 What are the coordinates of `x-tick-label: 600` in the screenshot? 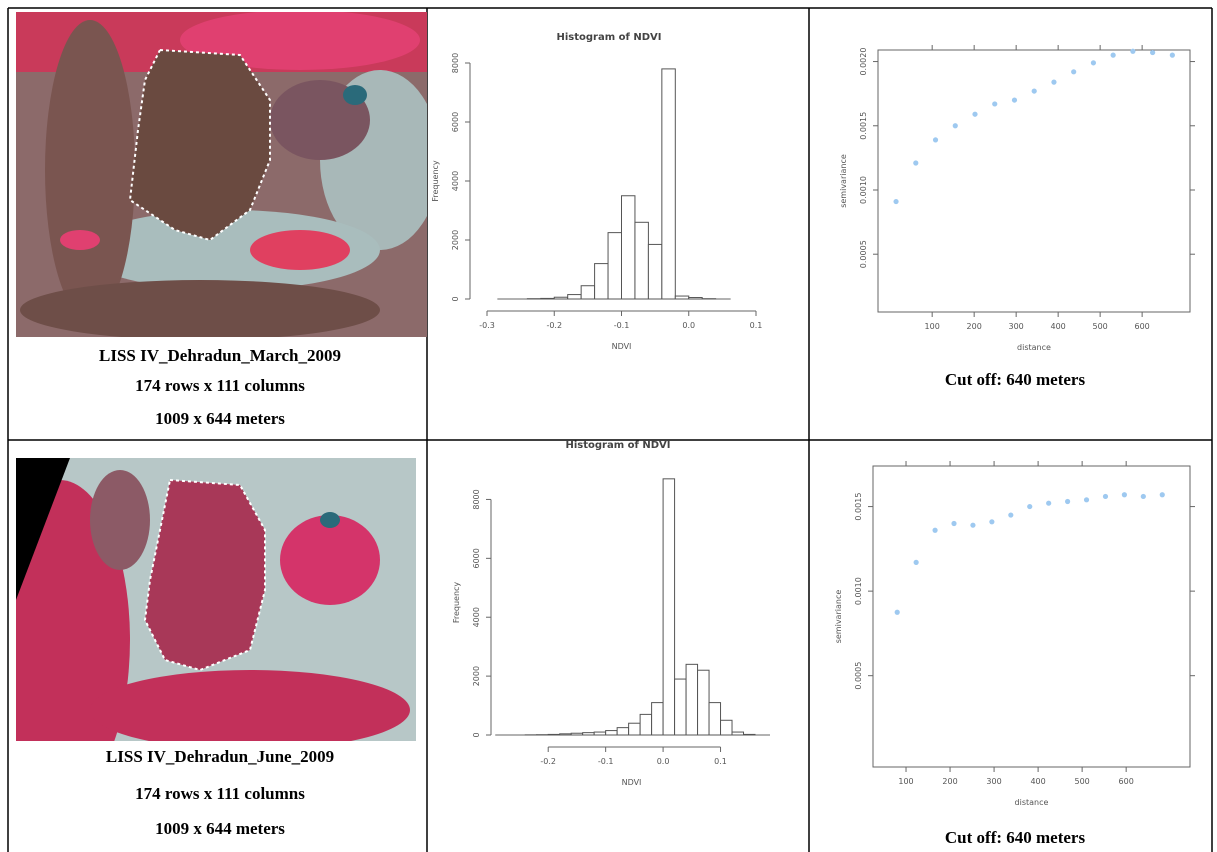 It's located at (1126, 781).